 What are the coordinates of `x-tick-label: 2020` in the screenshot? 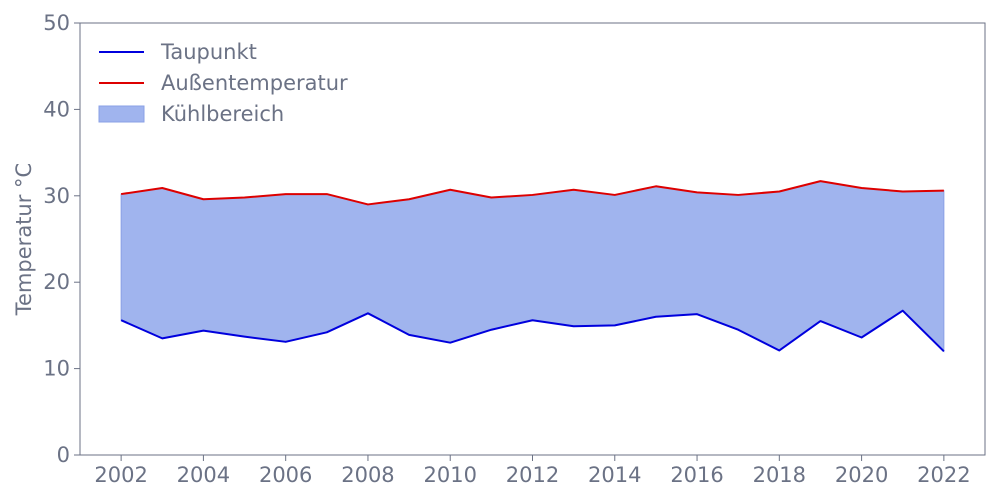 It's located at (861, 475).